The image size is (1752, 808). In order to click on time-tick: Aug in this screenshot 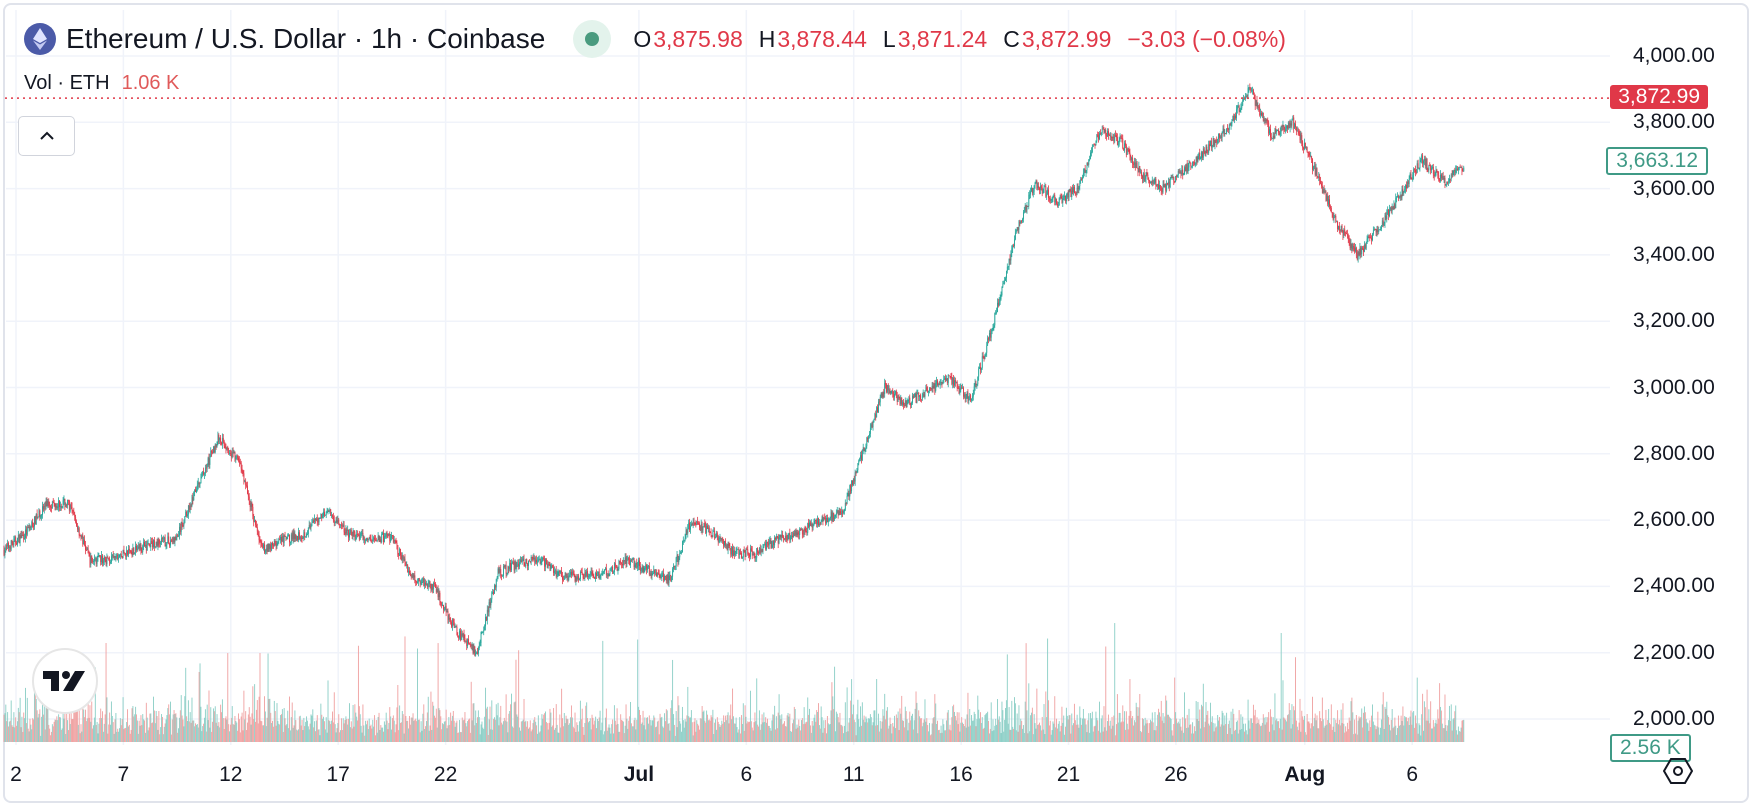, I will do `click(1305, 774)`.